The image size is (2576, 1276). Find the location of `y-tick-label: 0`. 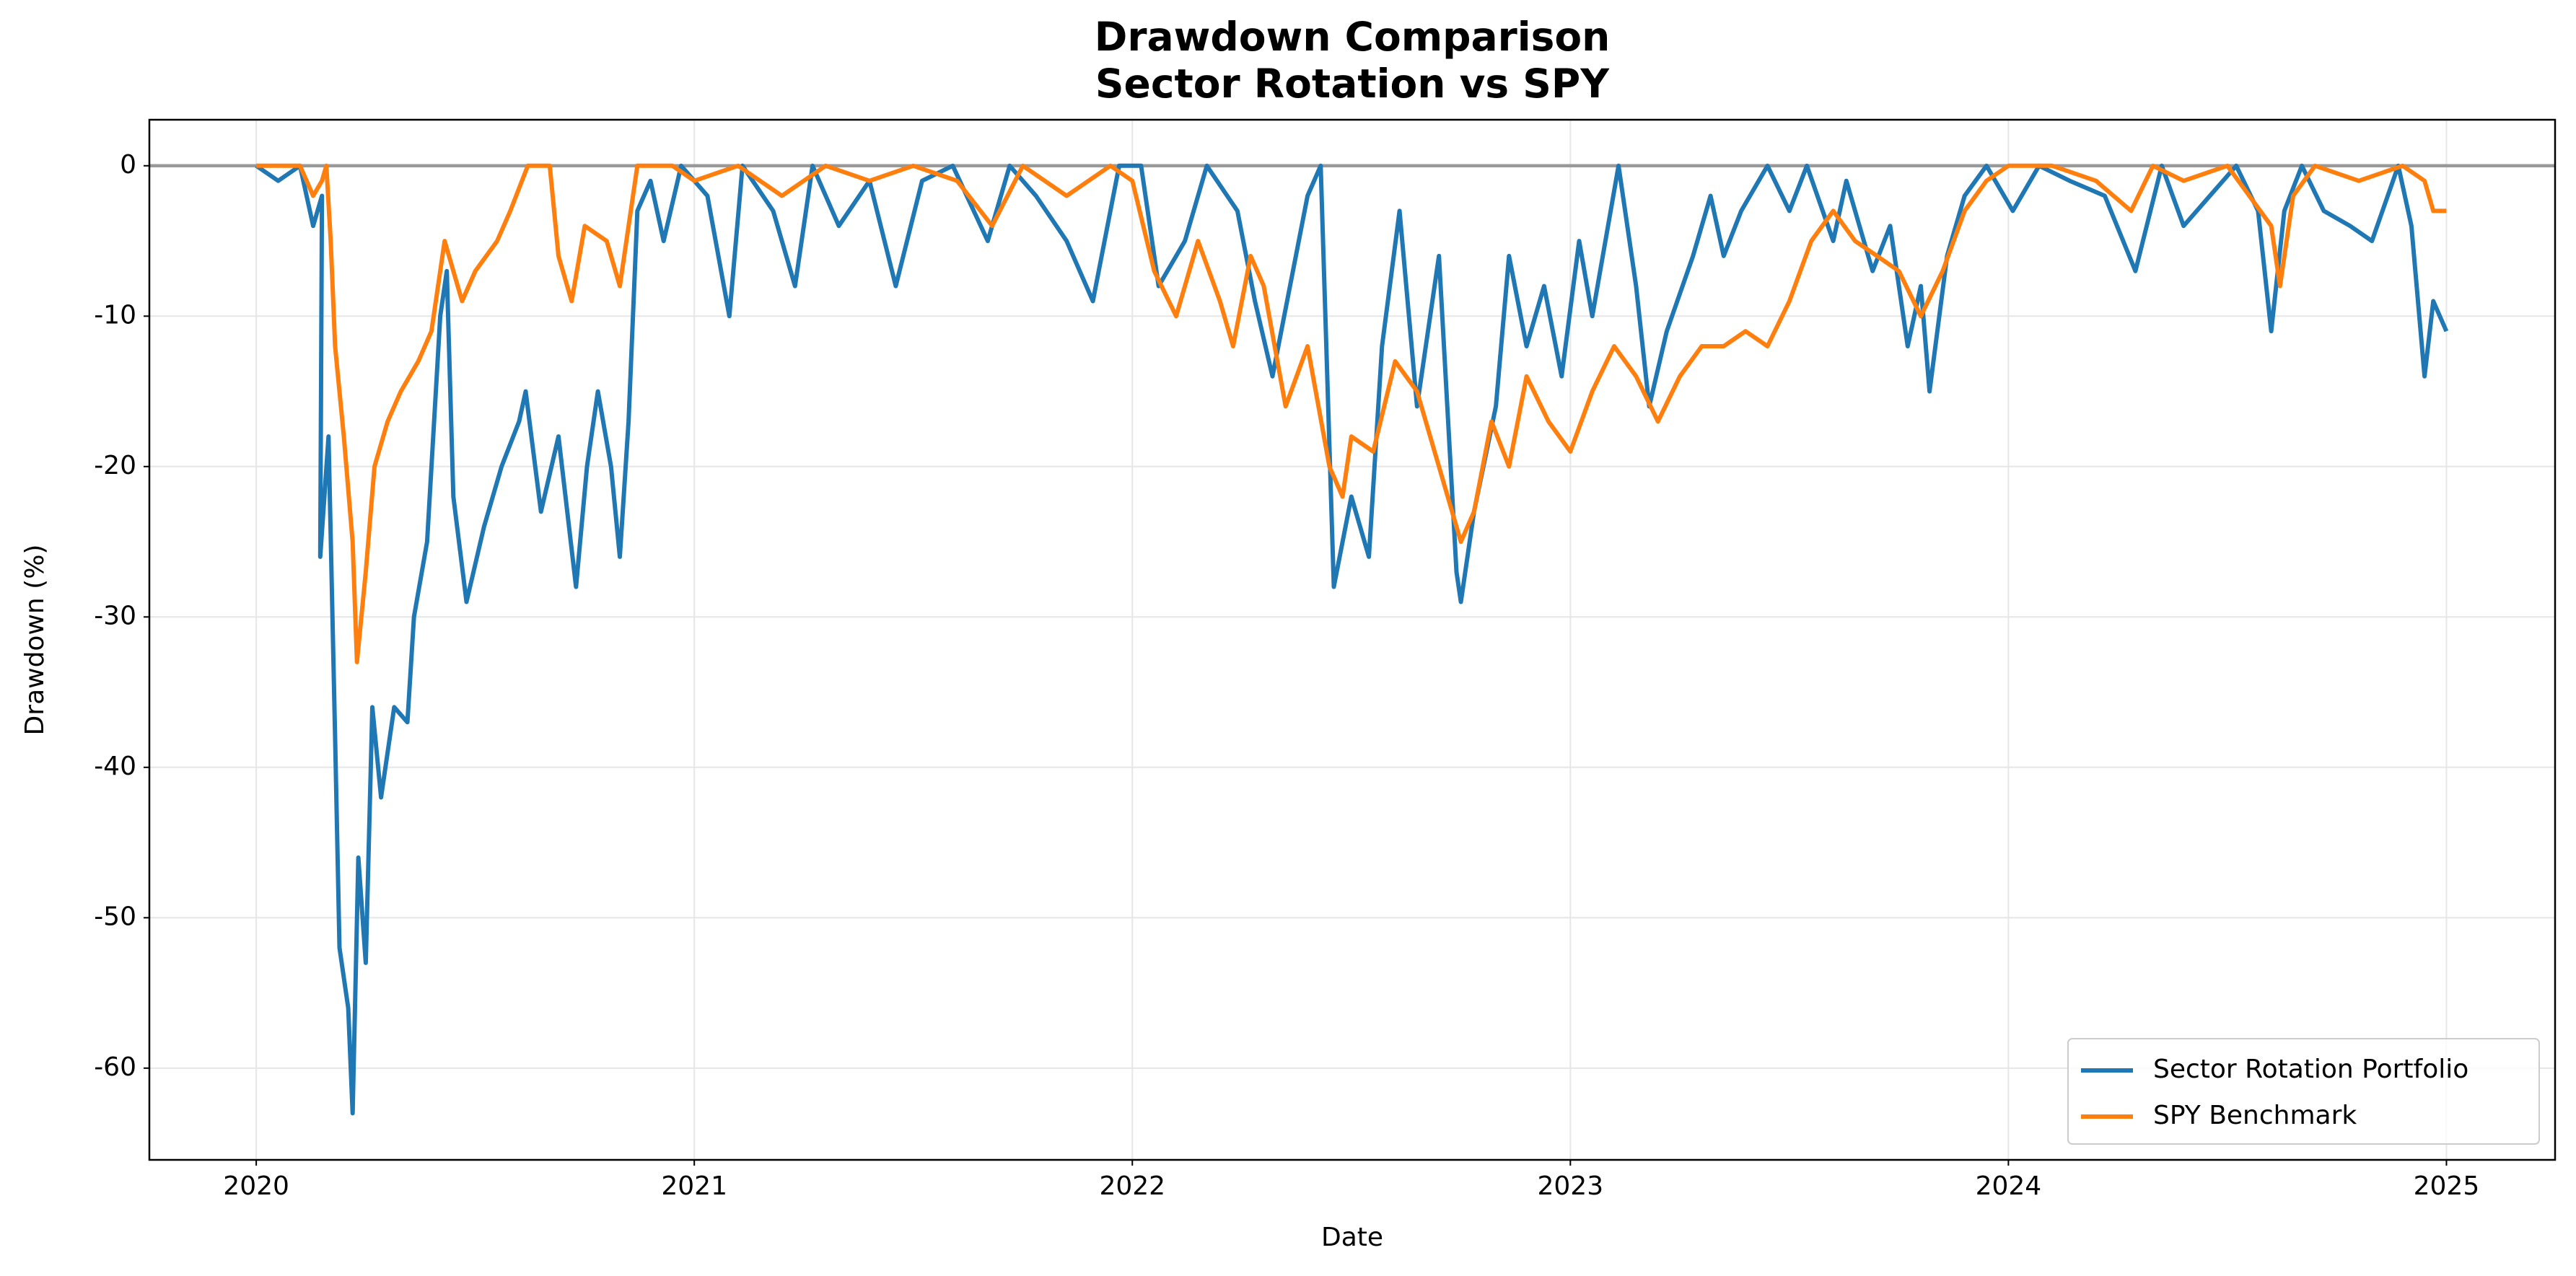

y-tick-label: 0 is located at coordinates (128, 165).